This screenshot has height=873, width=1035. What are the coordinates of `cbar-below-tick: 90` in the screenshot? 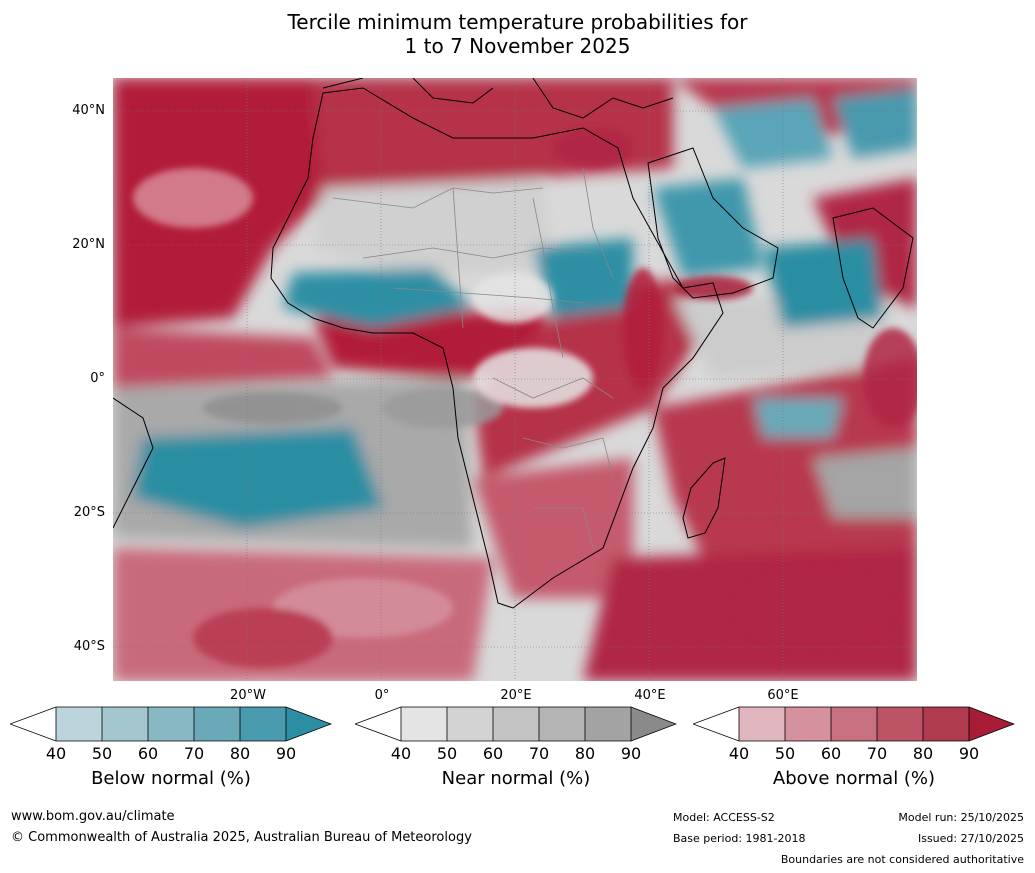 It's located at (286, 753).